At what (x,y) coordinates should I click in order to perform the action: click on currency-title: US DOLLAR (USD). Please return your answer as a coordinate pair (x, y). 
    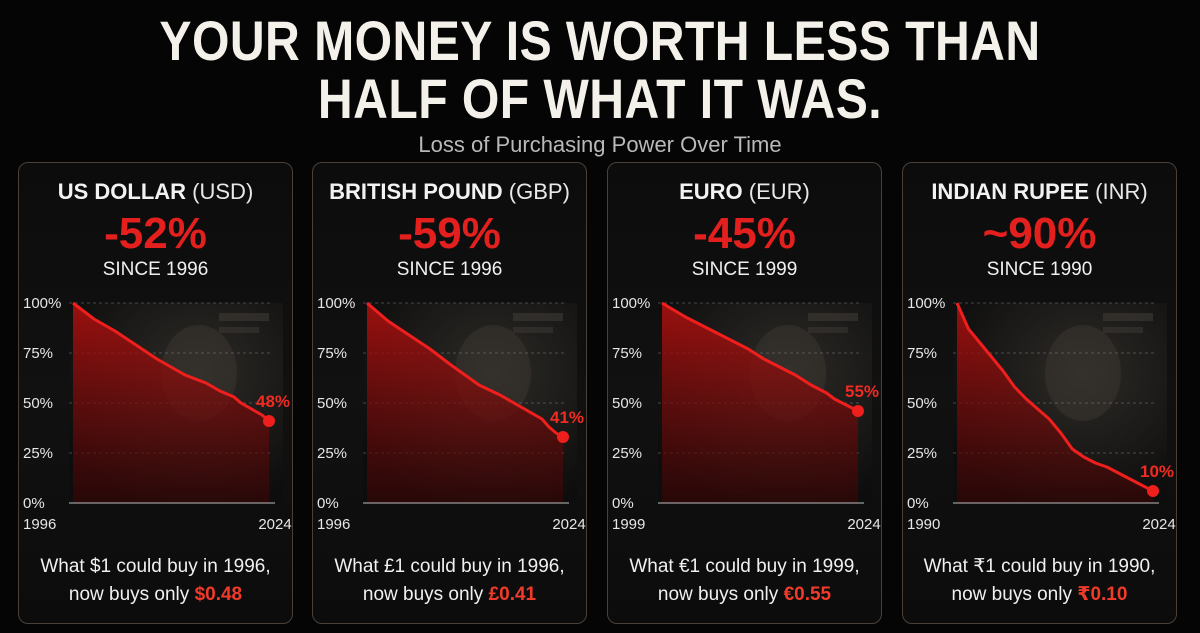
    Looking at the image, I should click on (155, 192).